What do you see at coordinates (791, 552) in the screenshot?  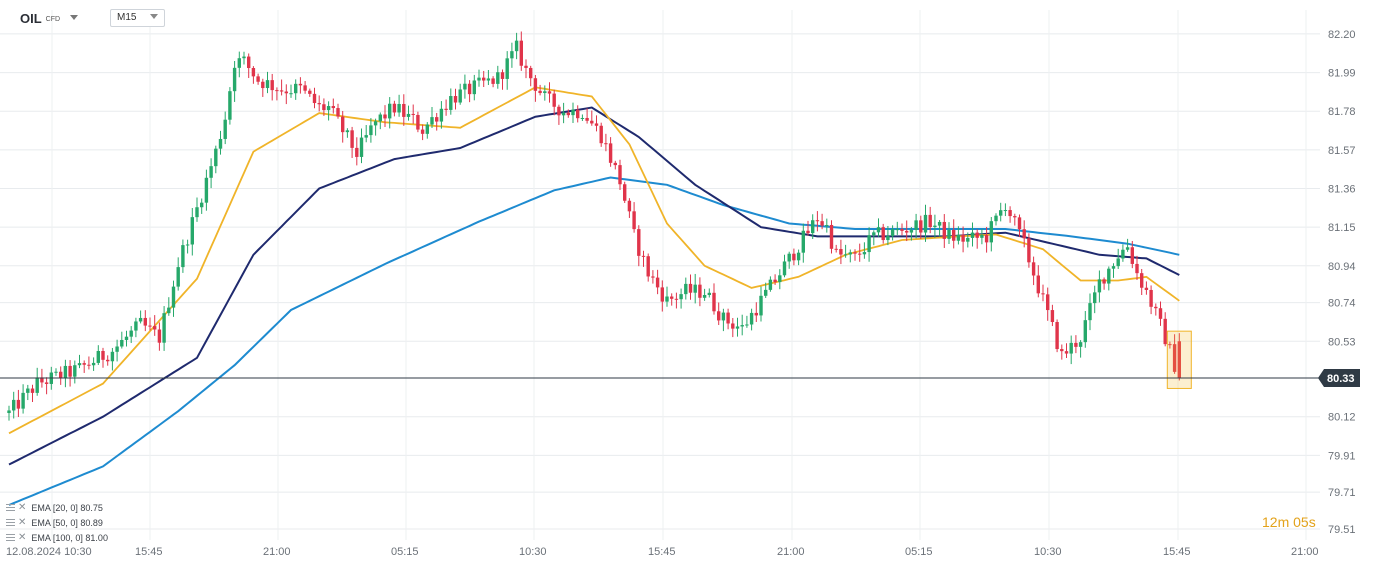 I see `x-tick-label: 21:00` at bounding box center [791, 552].